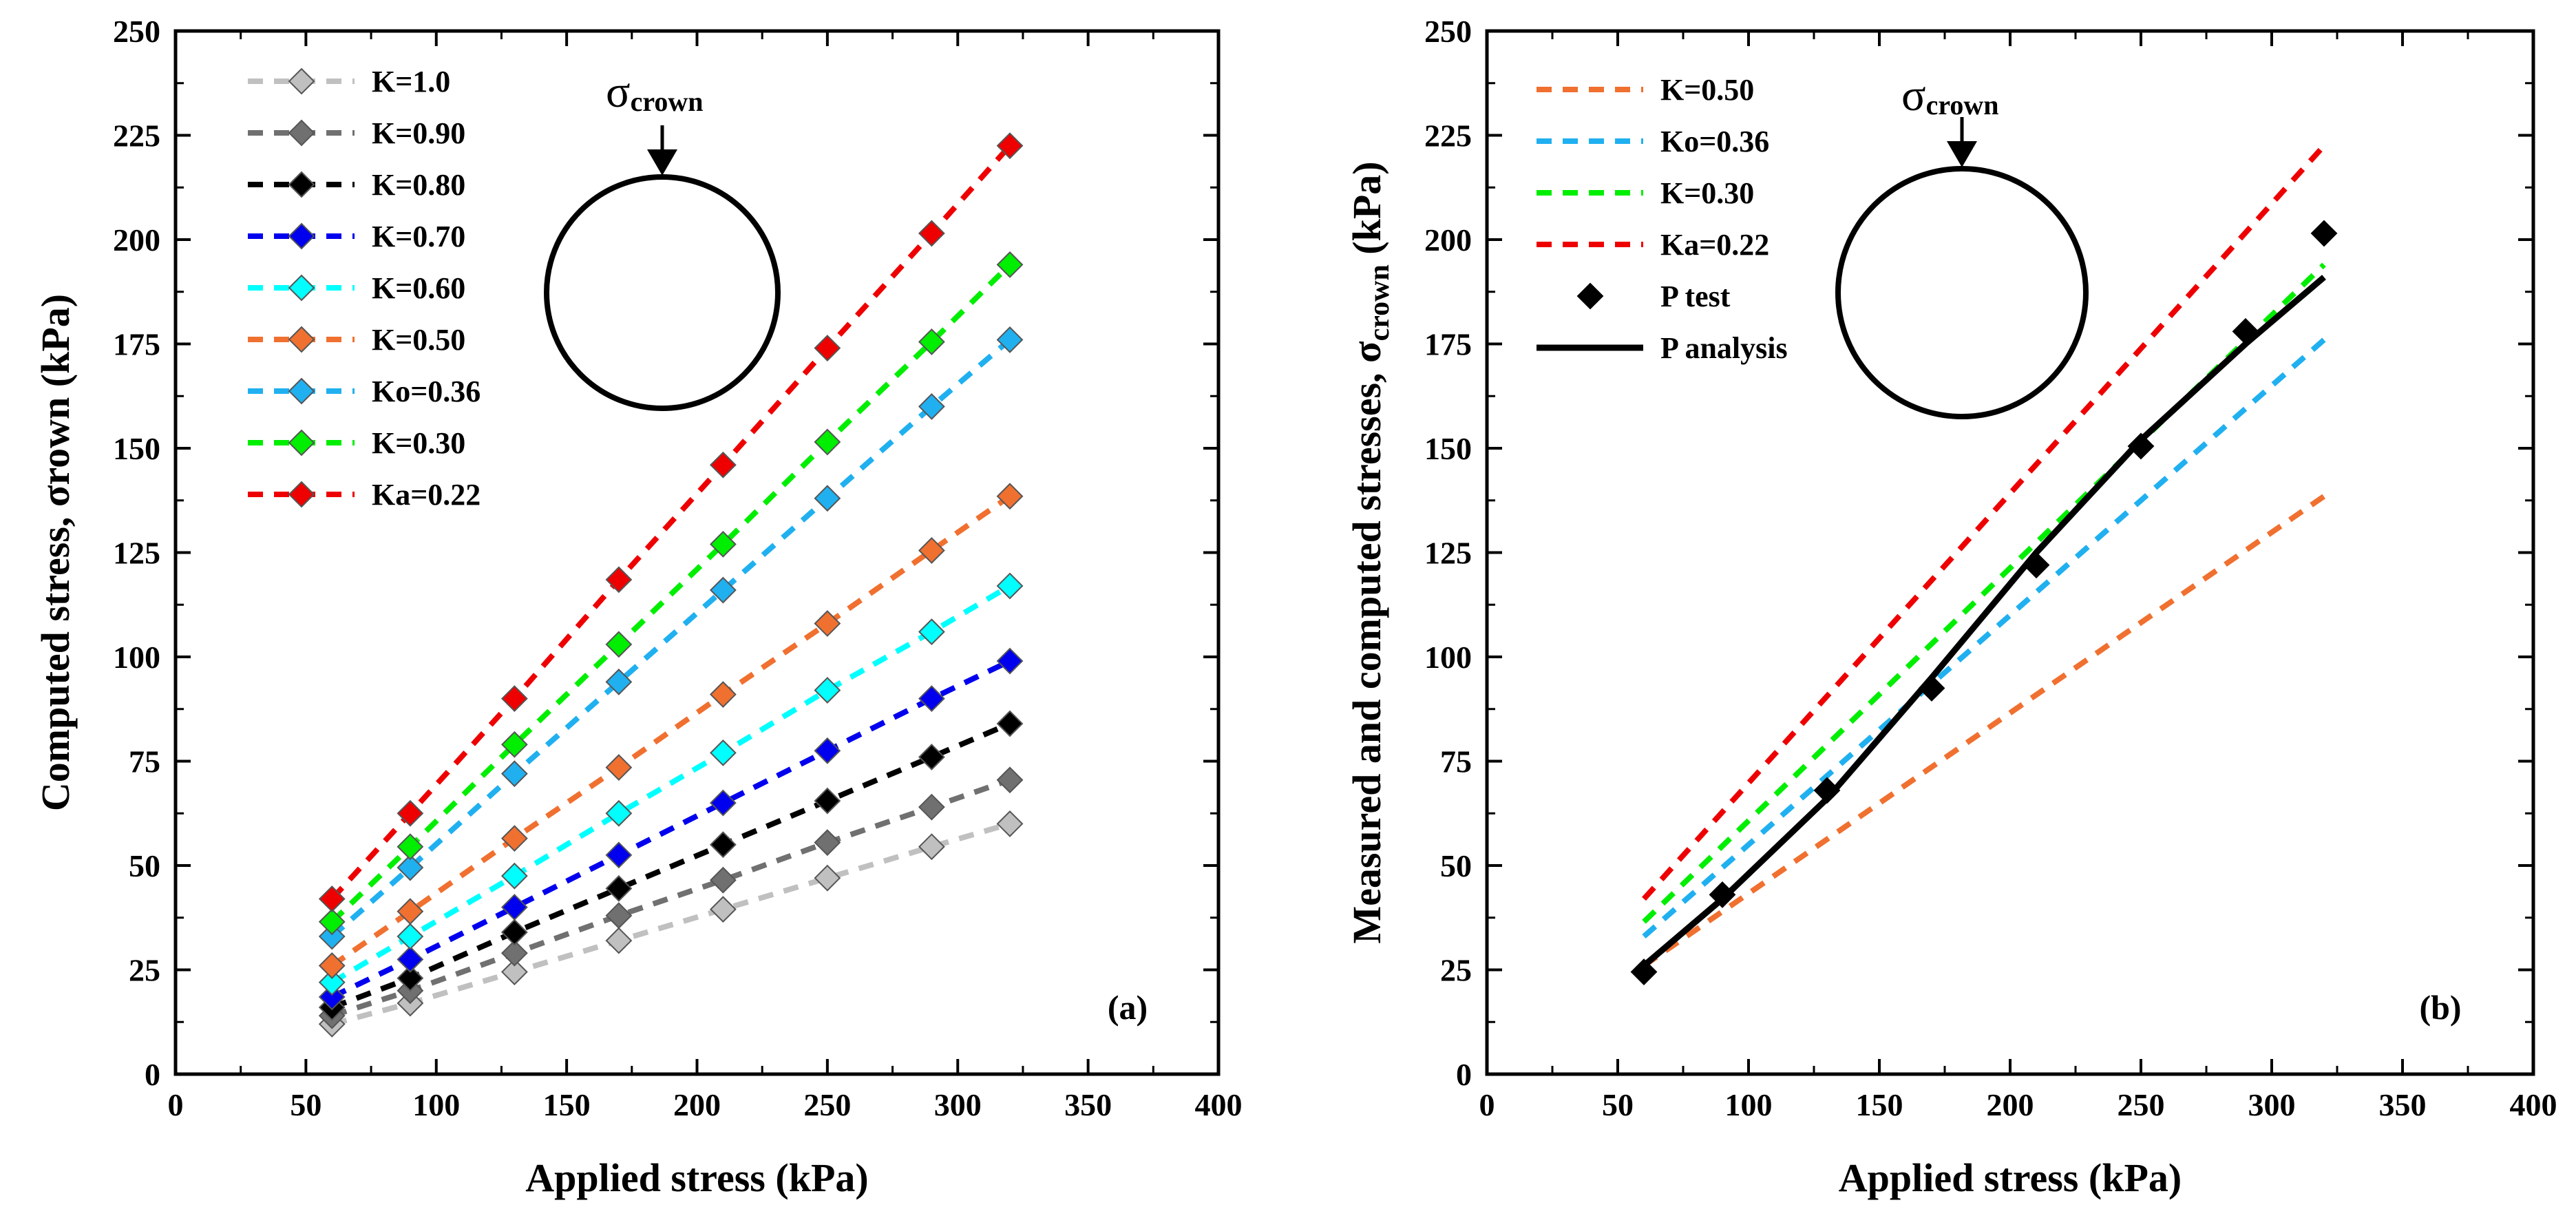 The width and height of the screenshot is (2576, 1227). What do you see at coordinates (137, 553) in the screenshot?
I see `y-tick-label: 125` at bounding box center [137, 553].